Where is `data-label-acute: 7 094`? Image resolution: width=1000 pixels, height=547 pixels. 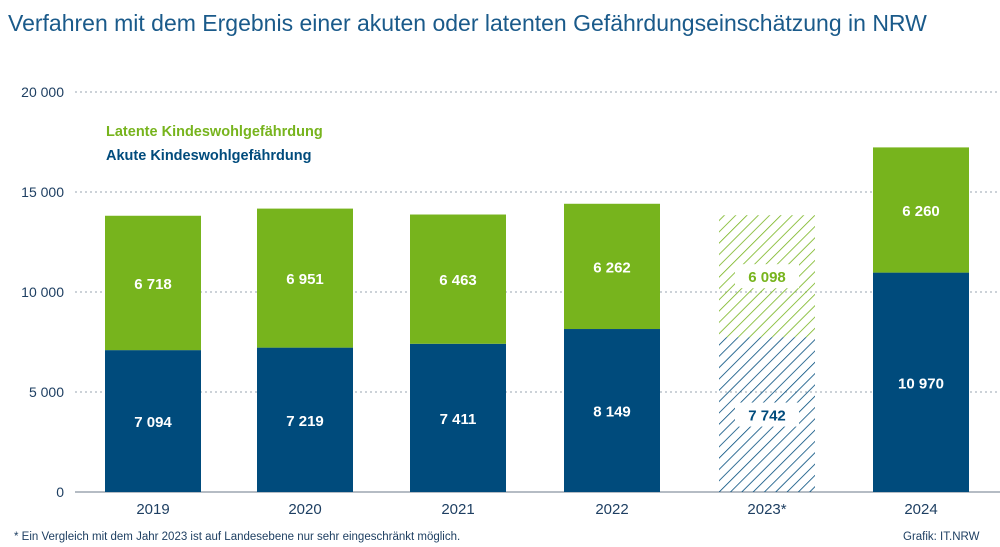 data-label-acute: 7 094 is located at coordinates (153, 422).